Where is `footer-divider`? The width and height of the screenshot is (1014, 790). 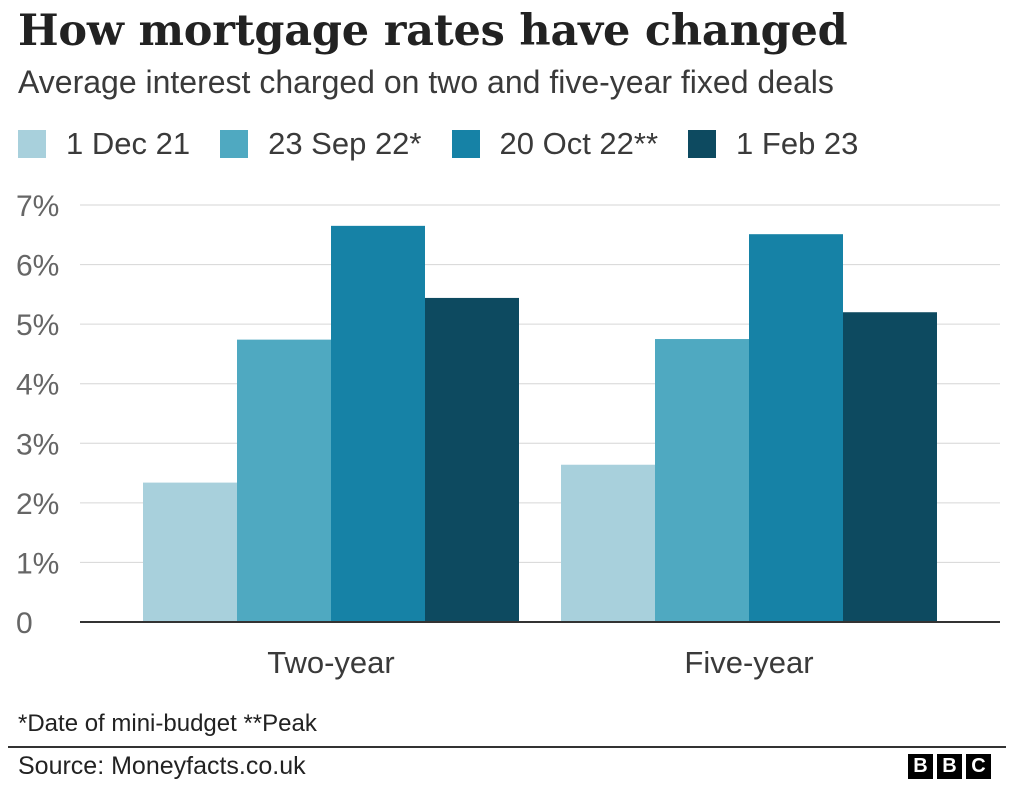 footer-divider is located at coordinates (507, 747).